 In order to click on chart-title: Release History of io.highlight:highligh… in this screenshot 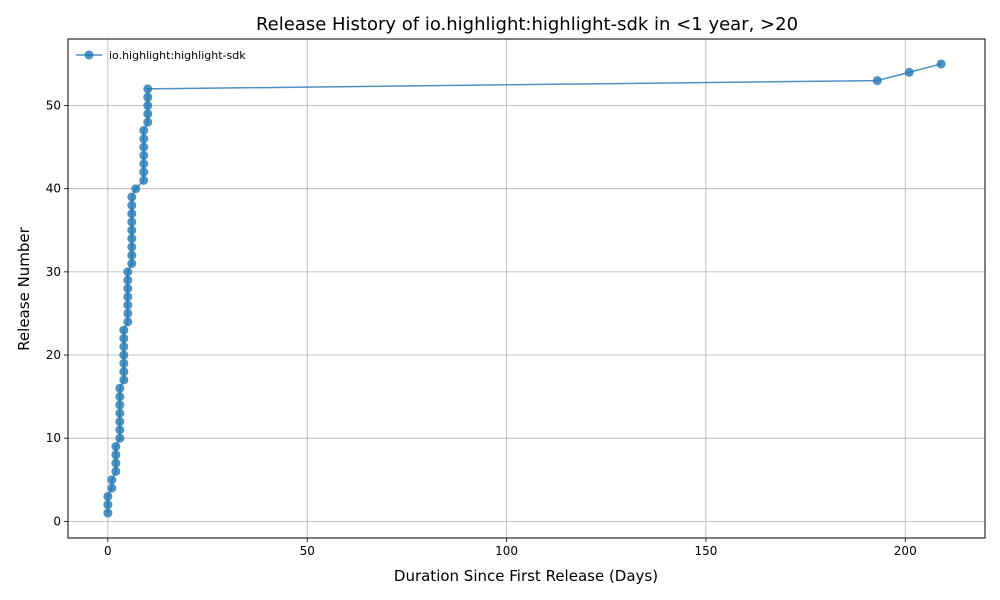, I will do `click(527, 24)`.